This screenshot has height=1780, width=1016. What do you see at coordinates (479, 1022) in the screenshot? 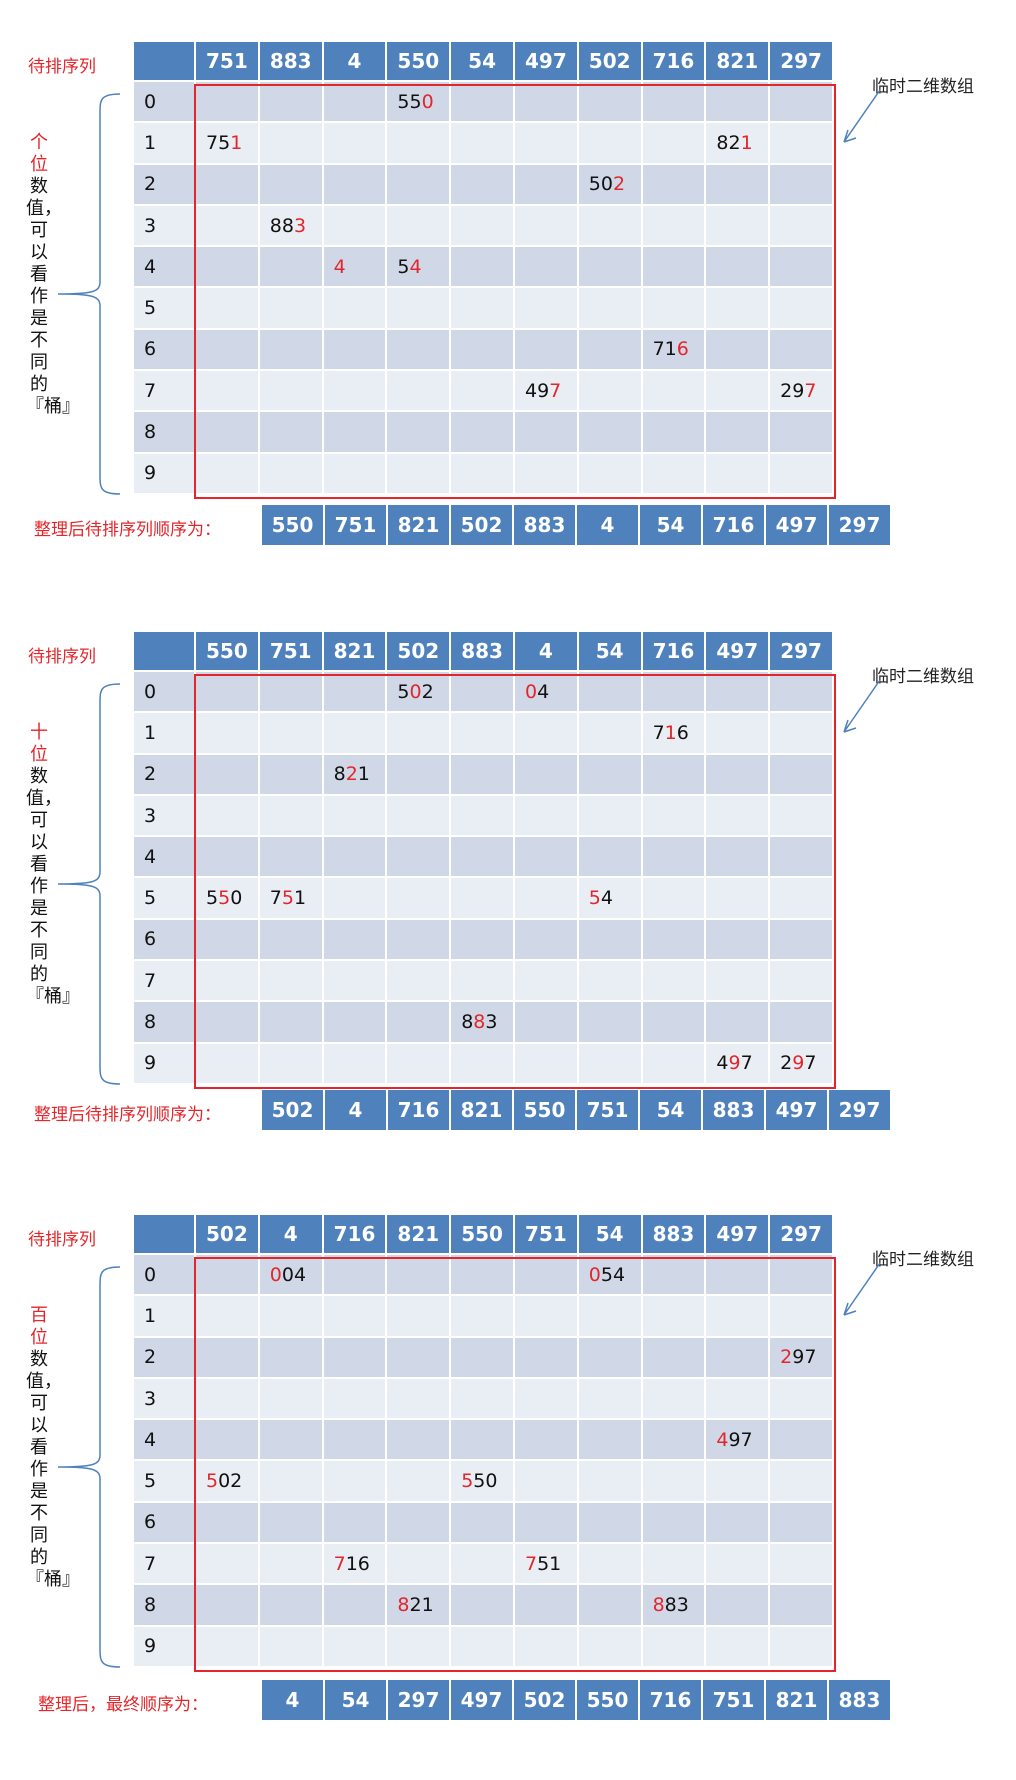
I see `current-digit: 8` at bounding box center [479, 1022].